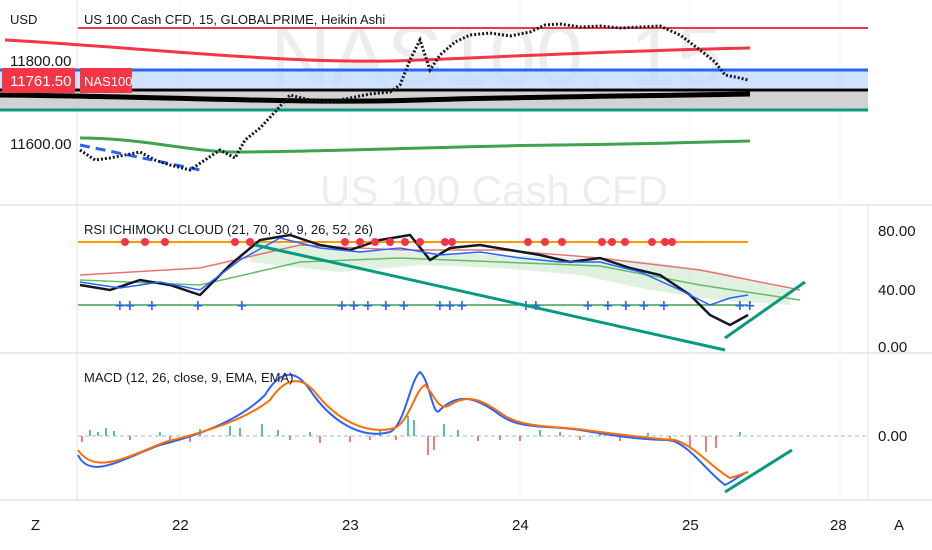  Describe the element at coordinates (892, 347) in the screenshot. I see `rsi-tick-0: 0.00` at that location.